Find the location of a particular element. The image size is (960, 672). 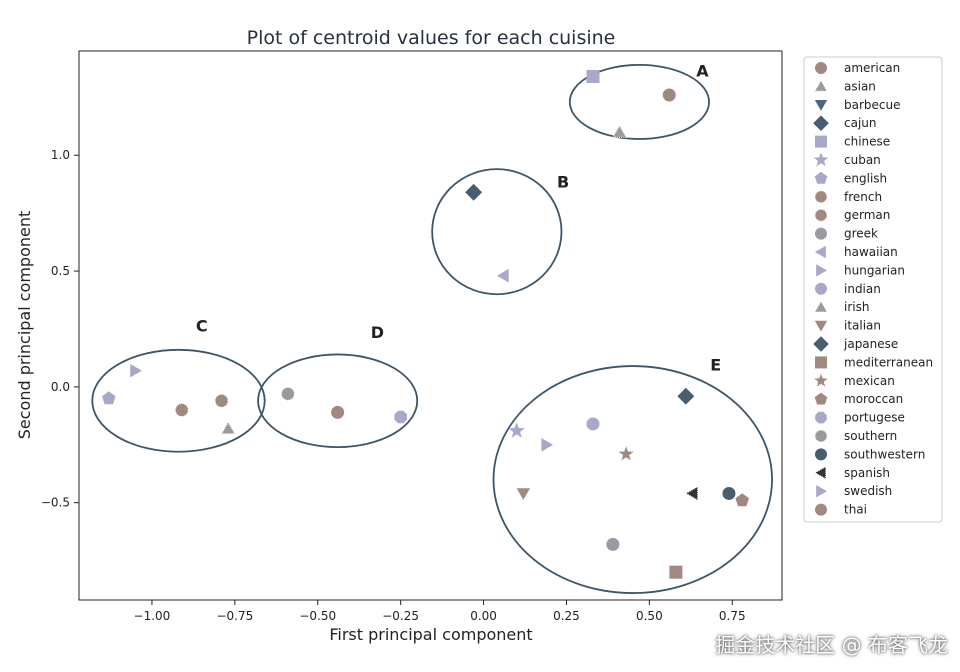

x-tick-label: 0.25 is located at coordinates (566, 616).